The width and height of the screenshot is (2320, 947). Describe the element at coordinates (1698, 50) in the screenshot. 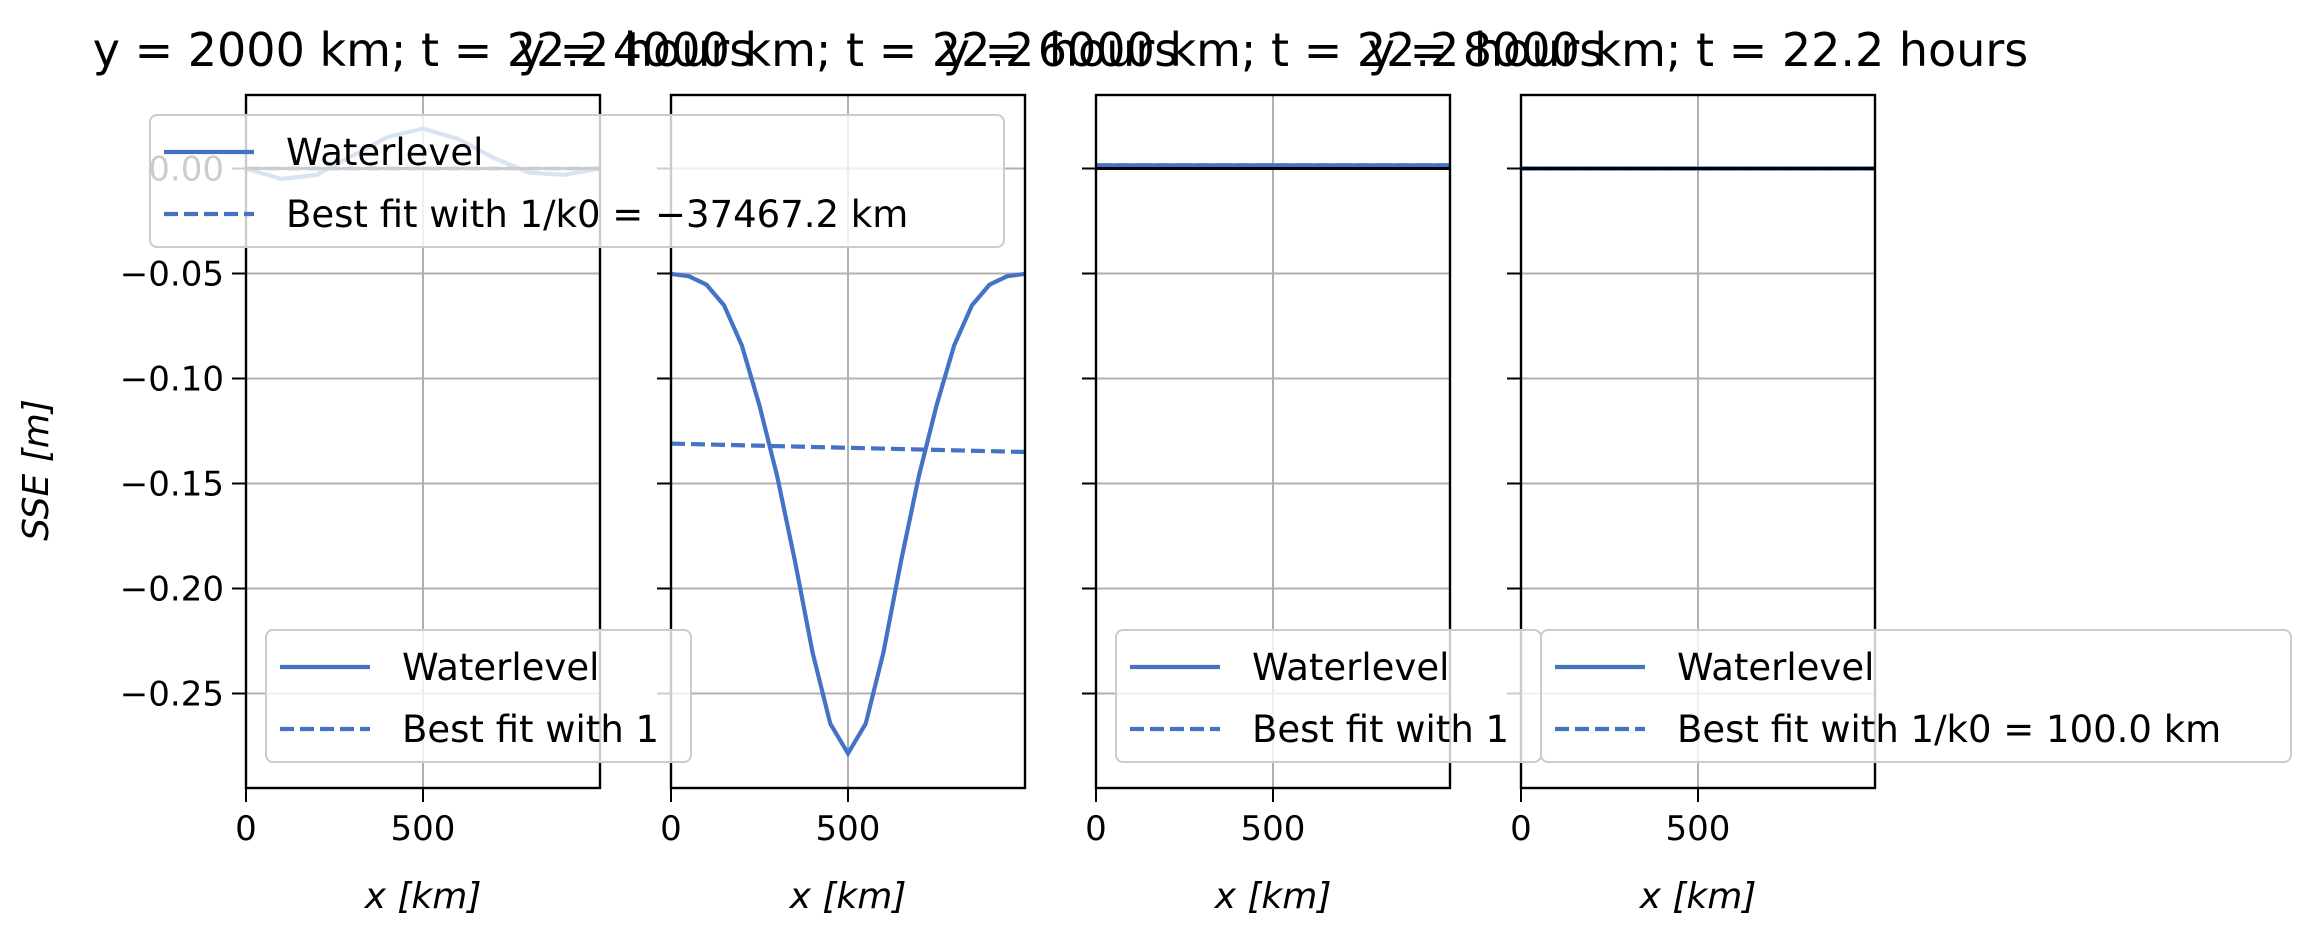

I see `panel-title: y = 8000 km; t = 22.2 hours` at that location.